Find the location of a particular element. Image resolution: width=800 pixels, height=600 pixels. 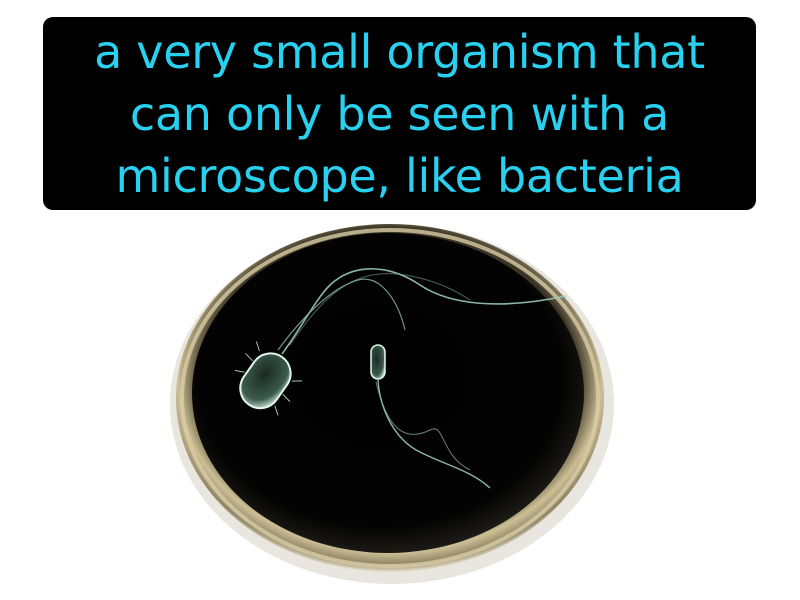

definition-line-1: a very small organism that is located at coordinates (399, 51).